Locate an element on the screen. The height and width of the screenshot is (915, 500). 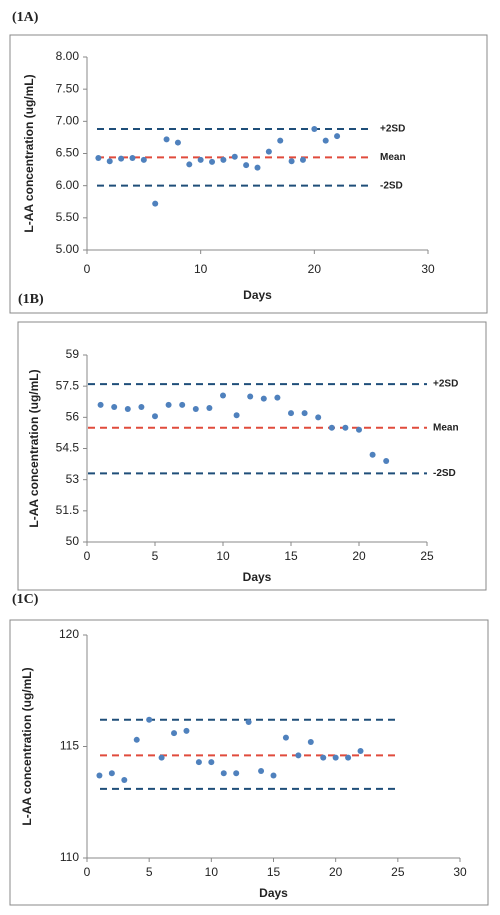
y-tick-label: 50 is located at coordinates (73, 541).